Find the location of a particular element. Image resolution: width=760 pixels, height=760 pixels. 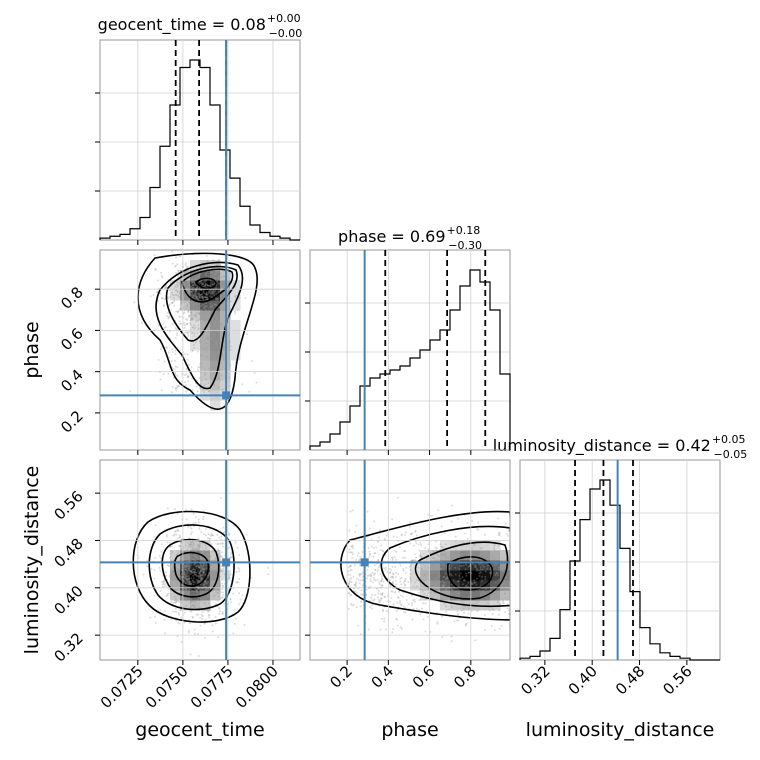

tick-label-x: 0.4 is located at coordinates (383, 677).